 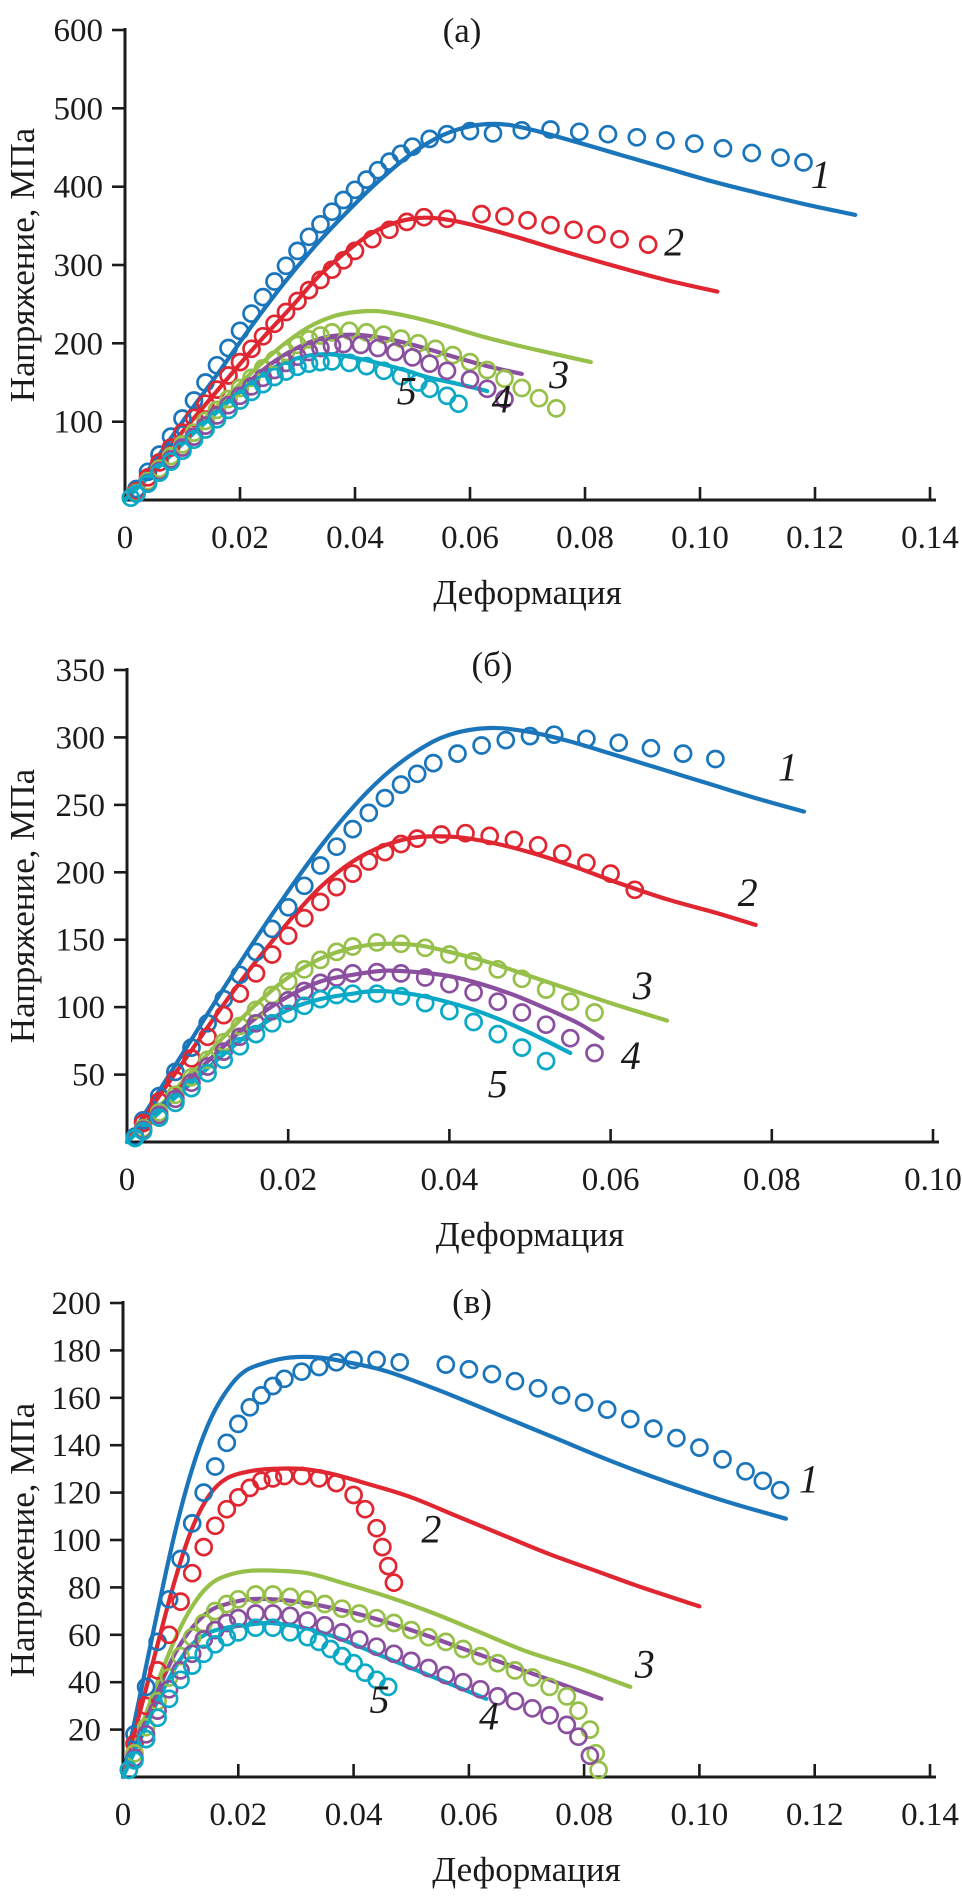 What do you see at coordinates (366, 1682) in the screenshot?
I see `series-3-markers` at bounding box center [366, 1682].